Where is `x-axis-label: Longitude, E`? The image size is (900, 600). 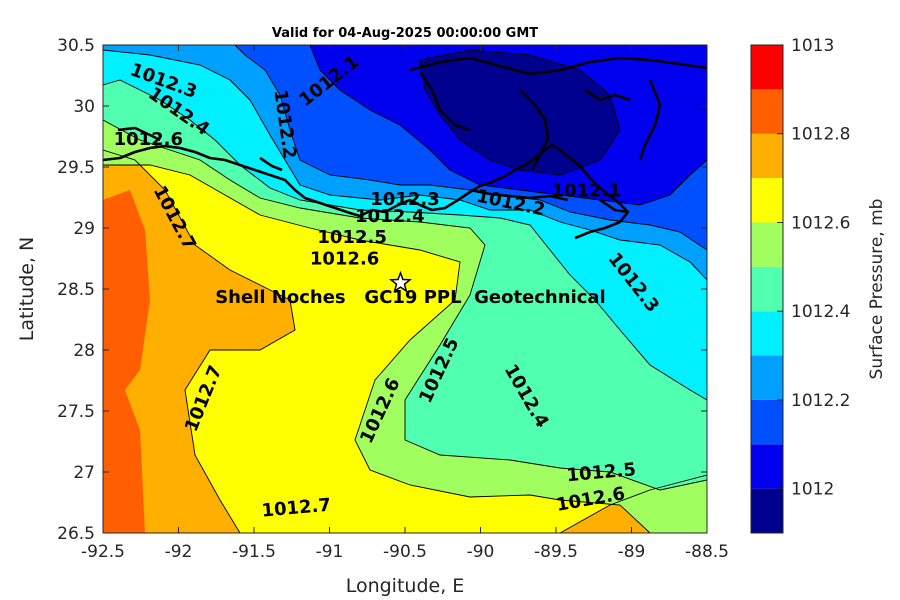 x-axis-label: Longitude, E is located at coordinates (405, 586).